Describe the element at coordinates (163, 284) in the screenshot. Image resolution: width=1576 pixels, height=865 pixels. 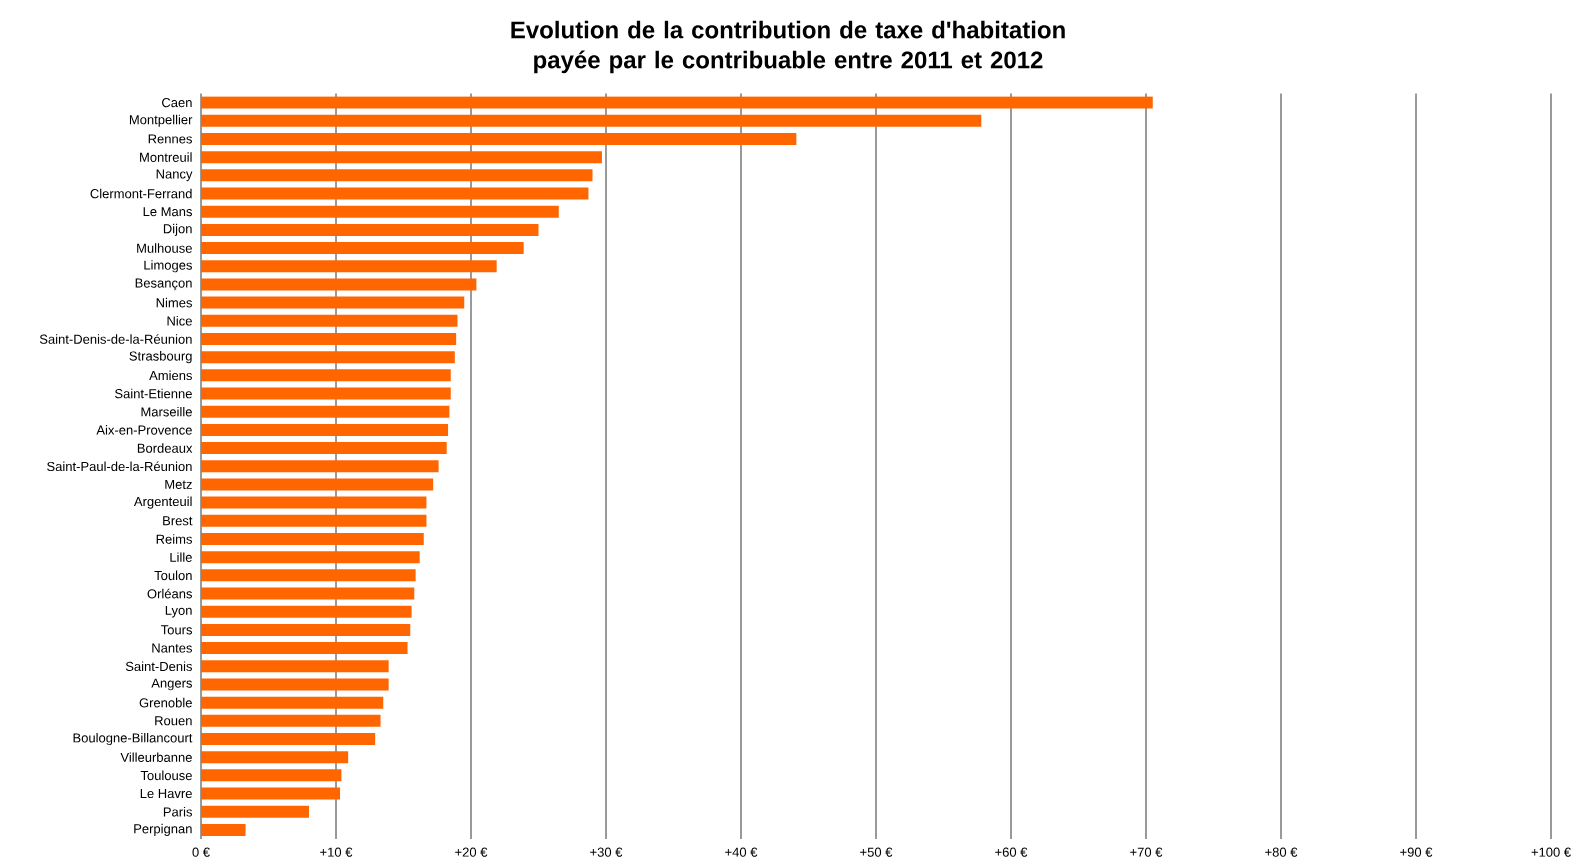
I see `y-tick-label: Besançon` at that location.